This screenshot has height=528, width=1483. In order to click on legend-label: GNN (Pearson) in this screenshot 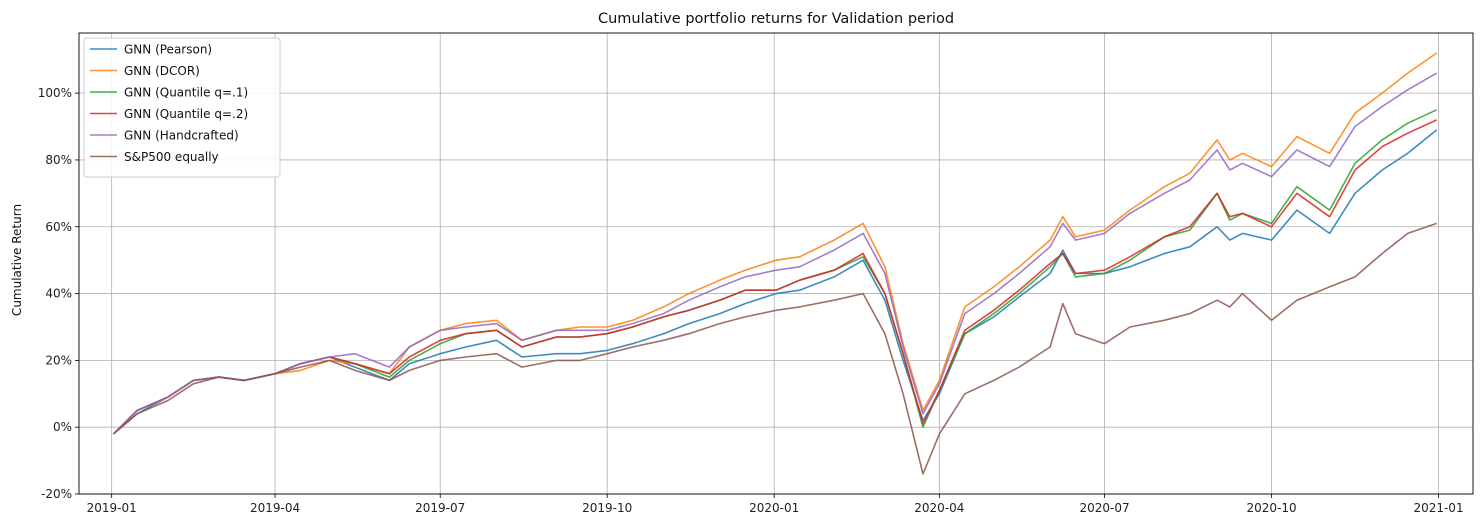, I will do `click(168, 50)`.